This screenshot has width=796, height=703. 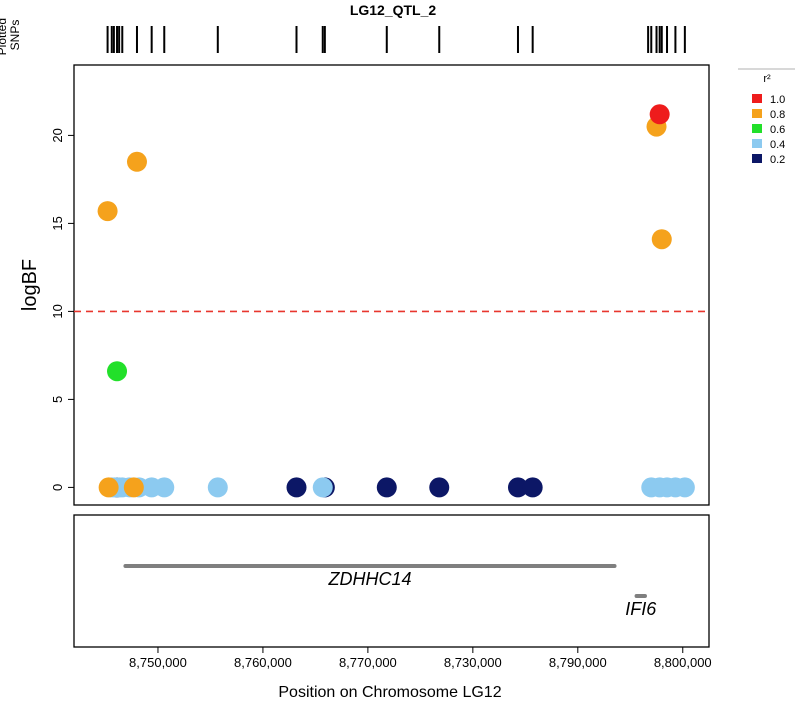 I want to click on legend-entry-label: 1.0, so click(x=777, y=100).